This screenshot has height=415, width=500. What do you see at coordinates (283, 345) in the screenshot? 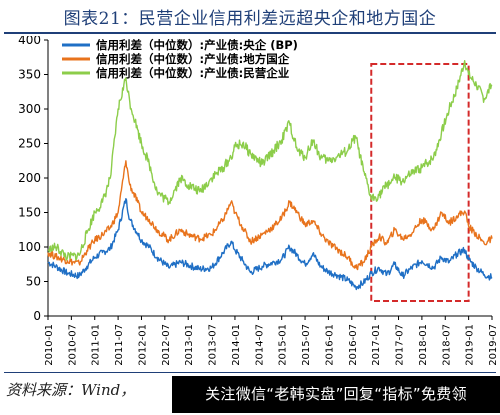
I see `x-tick-label: 2015-01` at bounding box center [283, 345].